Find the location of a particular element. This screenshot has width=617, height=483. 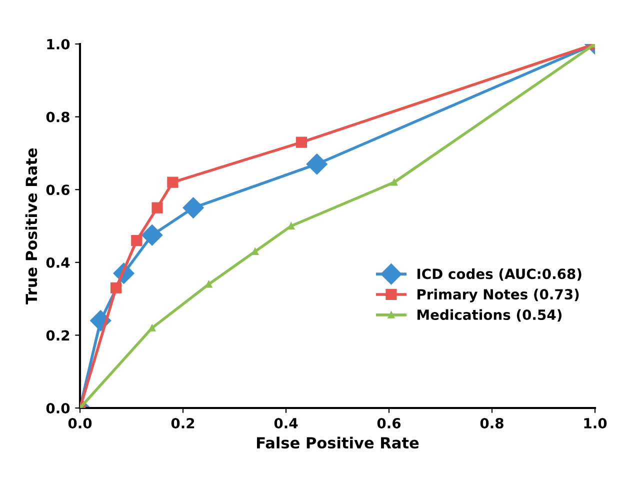

y-tick-label: 0.8 is located at coordinates (58, 117).